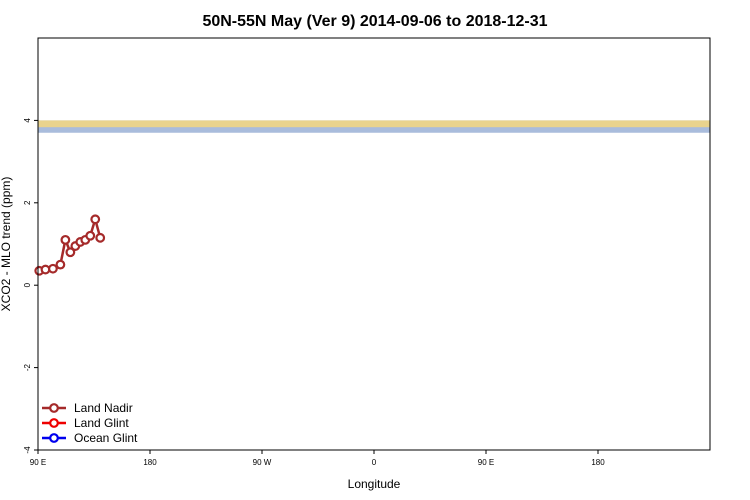  I want to click on x-axis-label: Longitude, so click(374, 484).